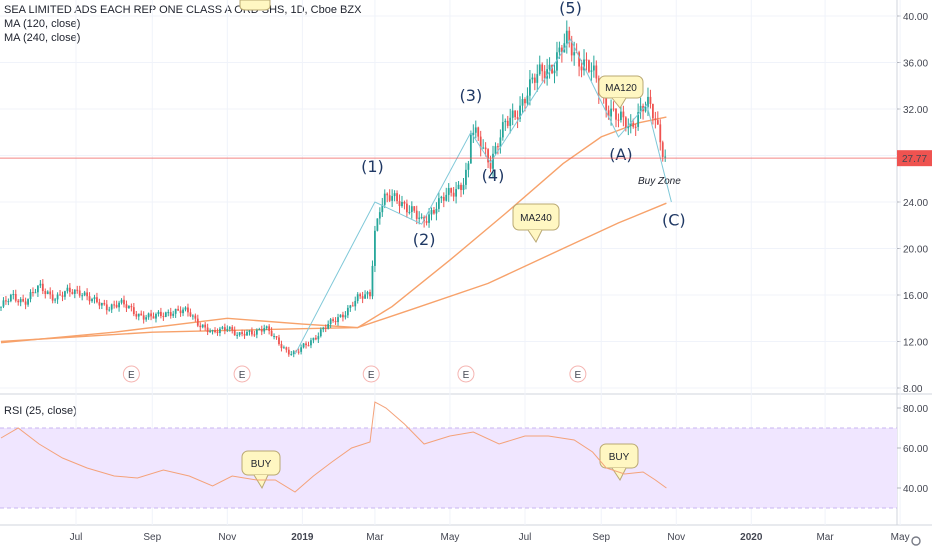 This screenshot has width=932, height=550. Describe the element at coordinates (242, 374) in the screenshot. I see `earnings-marker` at that location.